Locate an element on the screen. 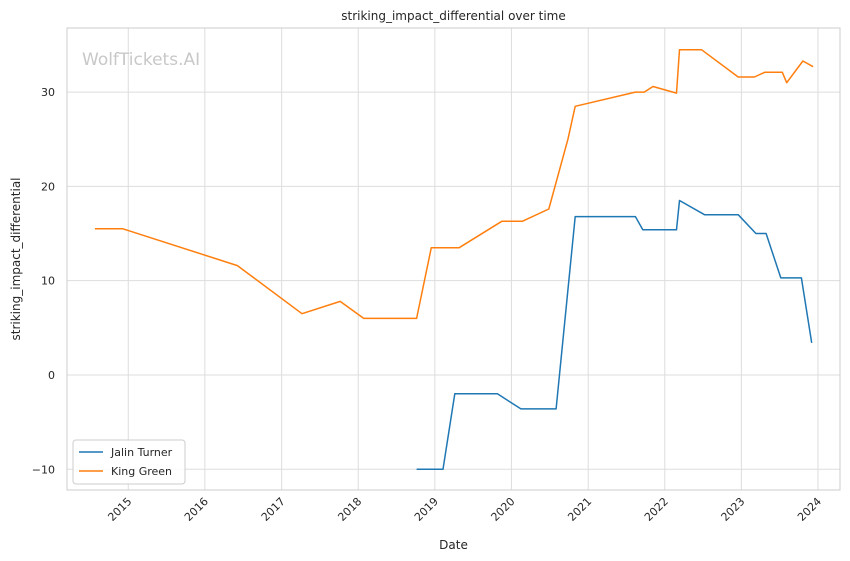 The image size is (850, 561). y-tick-label: 20 is located at coordinates (48, 186).